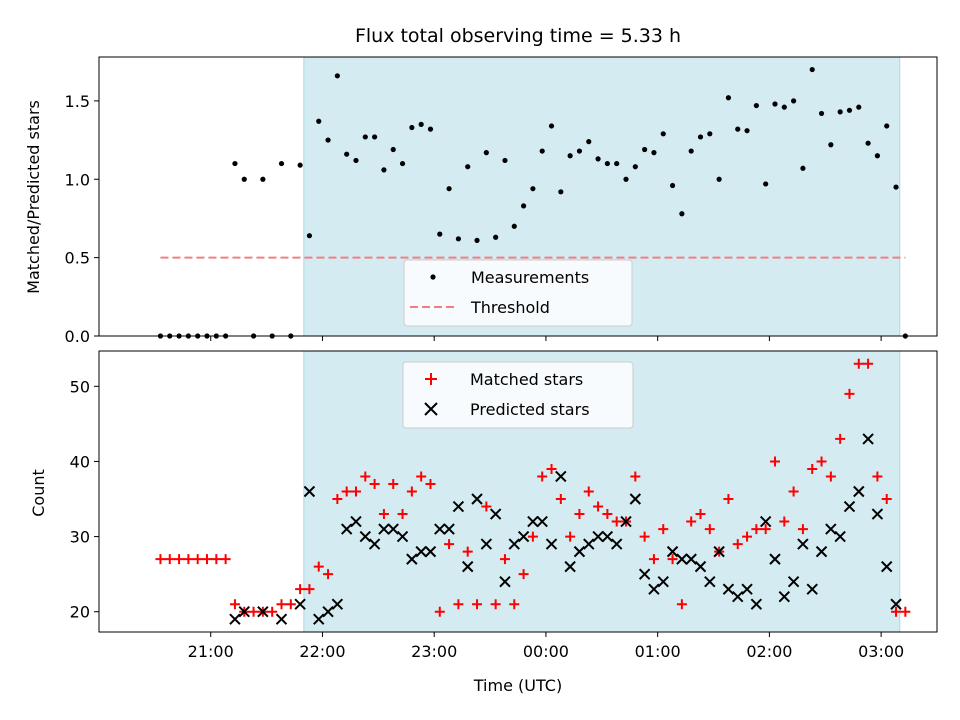 This screenshot has height=720, width=960. What do you see at coordinates (769, 651) in the screenshot?
I see `x-tick-label: 02:00` at bounding box center [769, 651].